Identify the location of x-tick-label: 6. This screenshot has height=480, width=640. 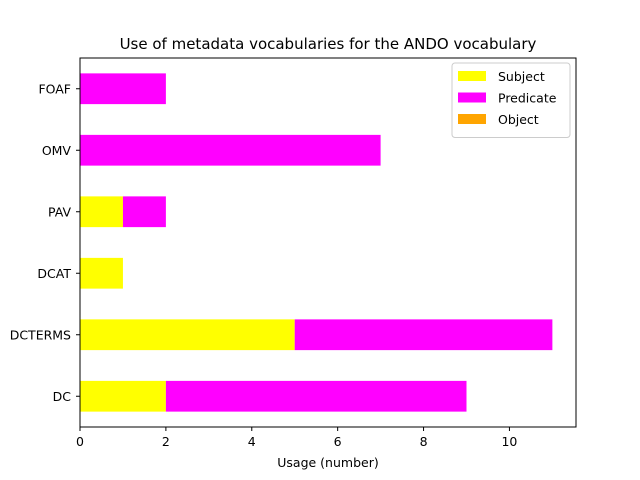
(338, 441).